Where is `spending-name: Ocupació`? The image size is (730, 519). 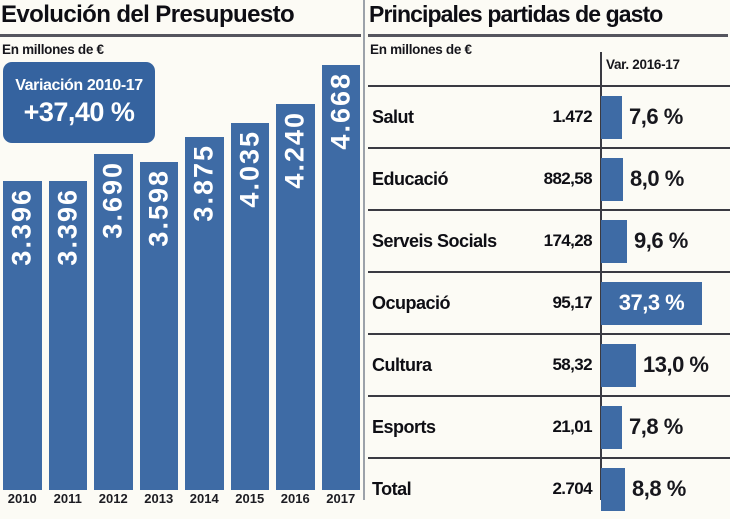 spending-name: Ocupació is located at coordinates (411, 302).